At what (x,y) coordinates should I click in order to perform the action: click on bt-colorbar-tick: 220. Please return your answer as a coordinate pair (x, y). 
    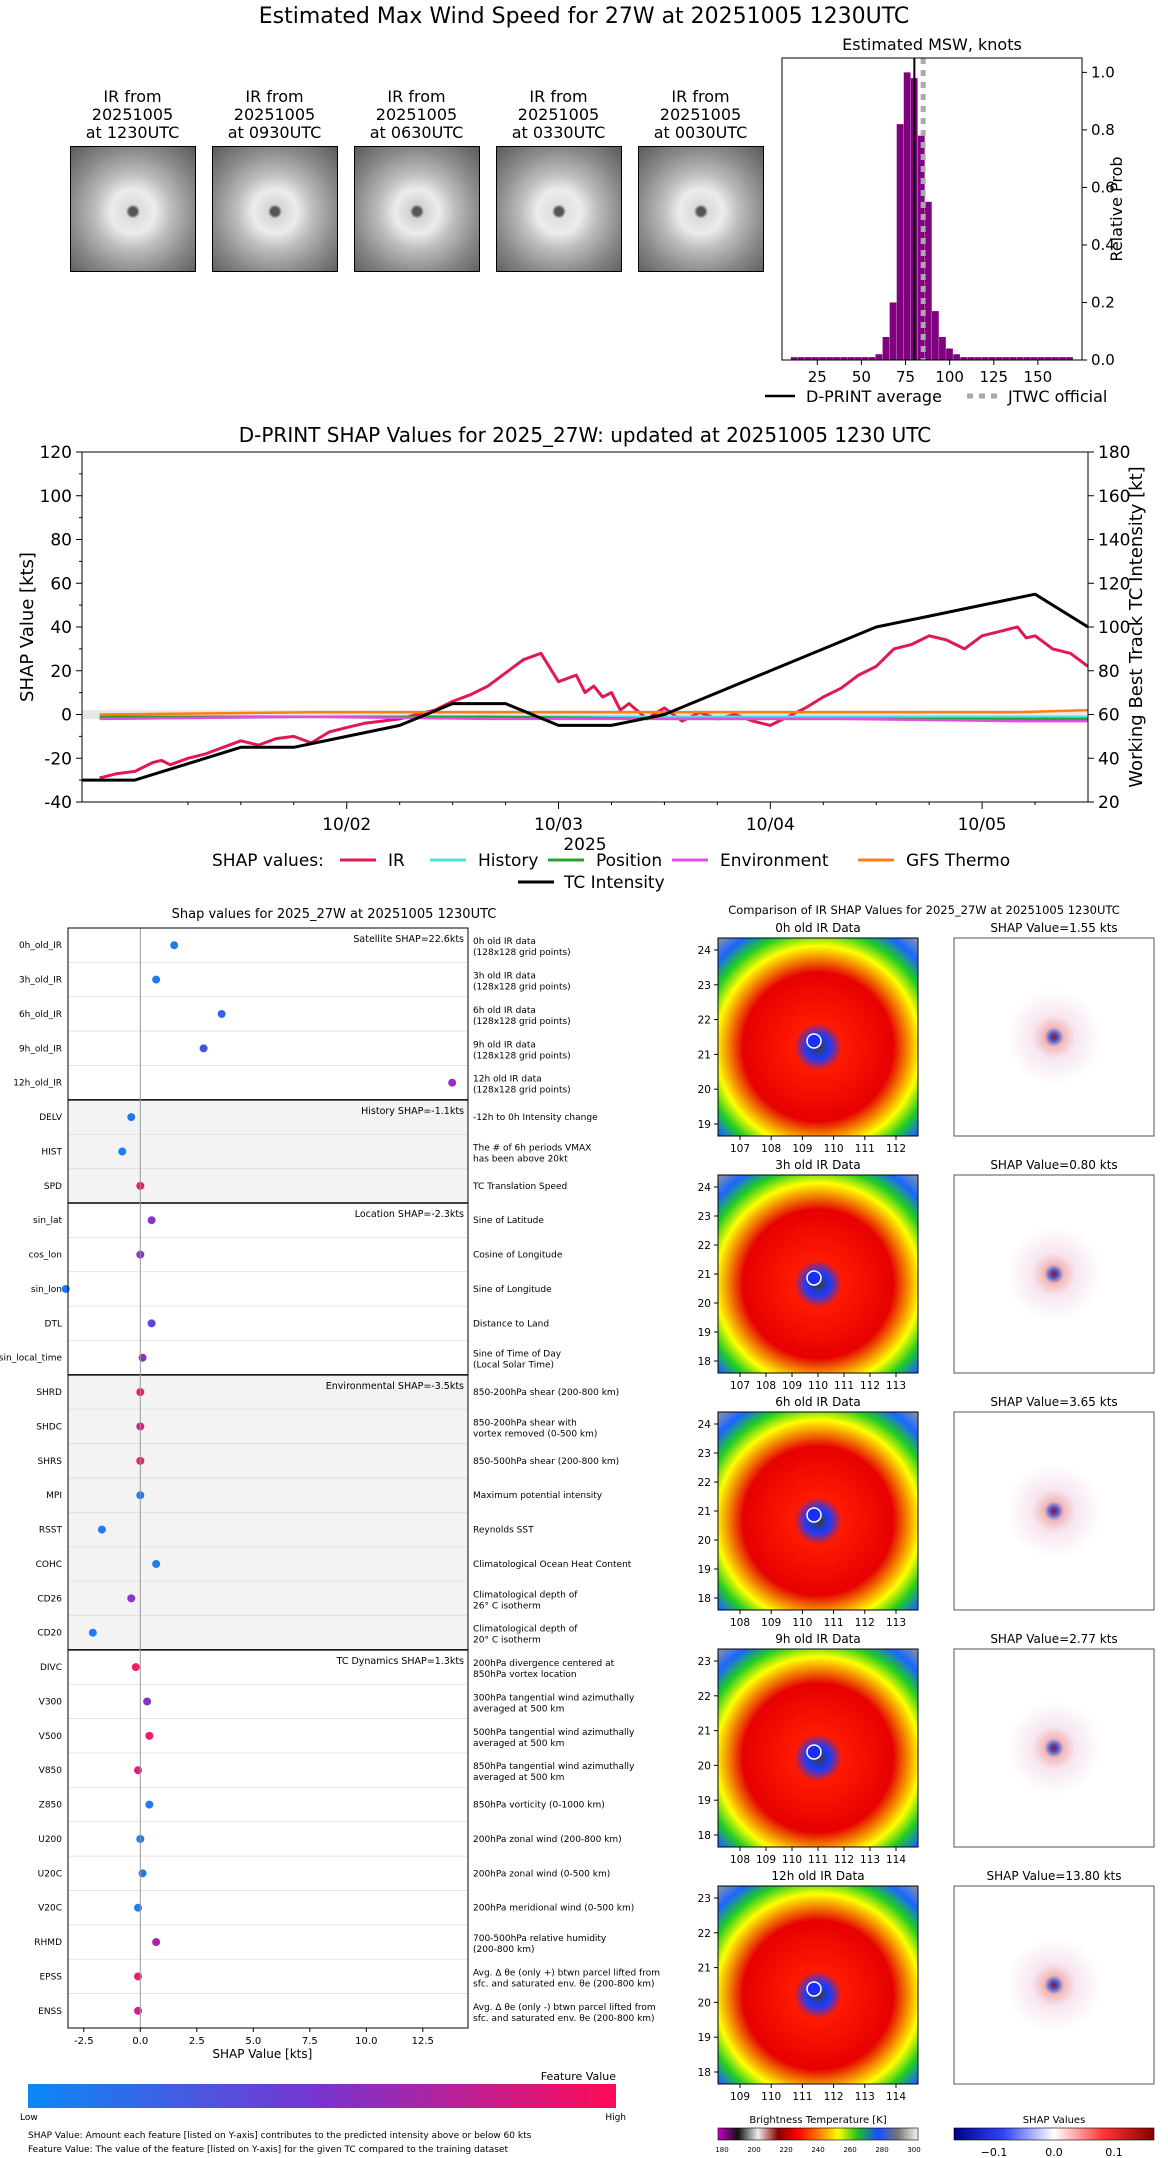
    Looking at the image, I should click on (785, 2150).